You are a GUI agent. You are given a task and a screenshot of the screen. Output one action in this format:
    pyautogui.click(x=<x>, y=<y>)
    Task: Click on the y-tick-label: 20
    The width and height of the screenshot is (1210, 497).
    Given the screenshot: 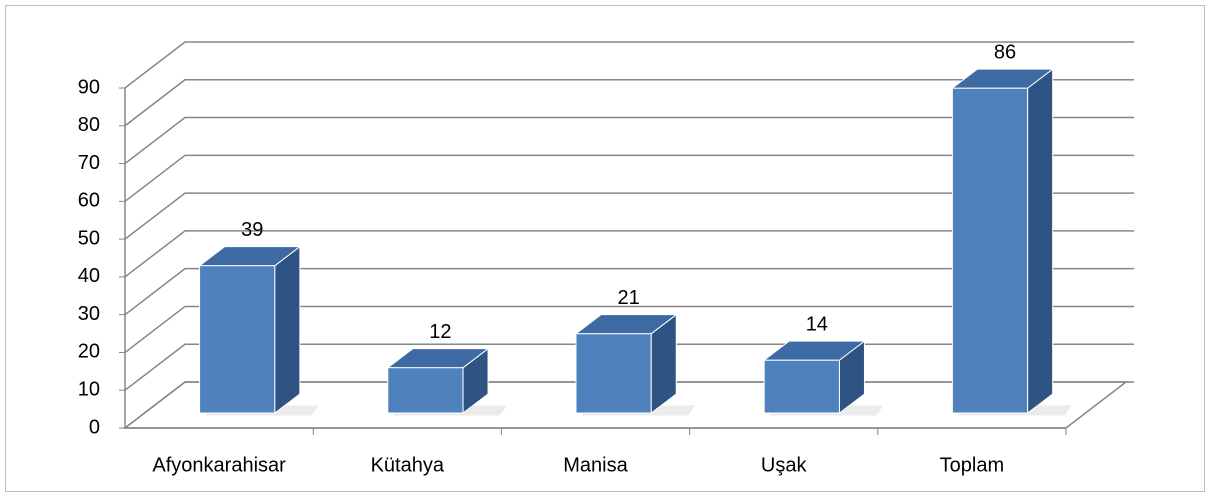 What is the action you would take?
    pyautogui.click(x=89, y=352)
    